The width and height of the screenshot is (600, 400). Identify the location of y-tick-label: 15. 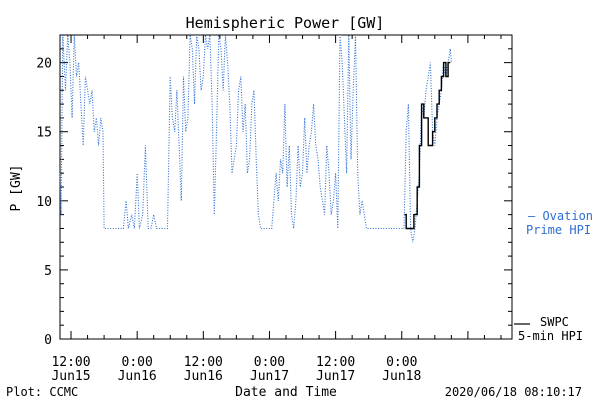
(44, 133).